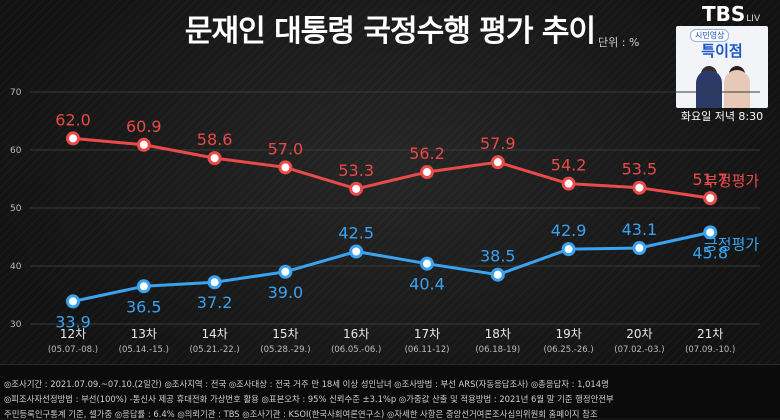 The image size is (780, 420). Describe the element at coordinates (568, 334) in the screenshot. I see `x-tick-label: 19차` at that location.